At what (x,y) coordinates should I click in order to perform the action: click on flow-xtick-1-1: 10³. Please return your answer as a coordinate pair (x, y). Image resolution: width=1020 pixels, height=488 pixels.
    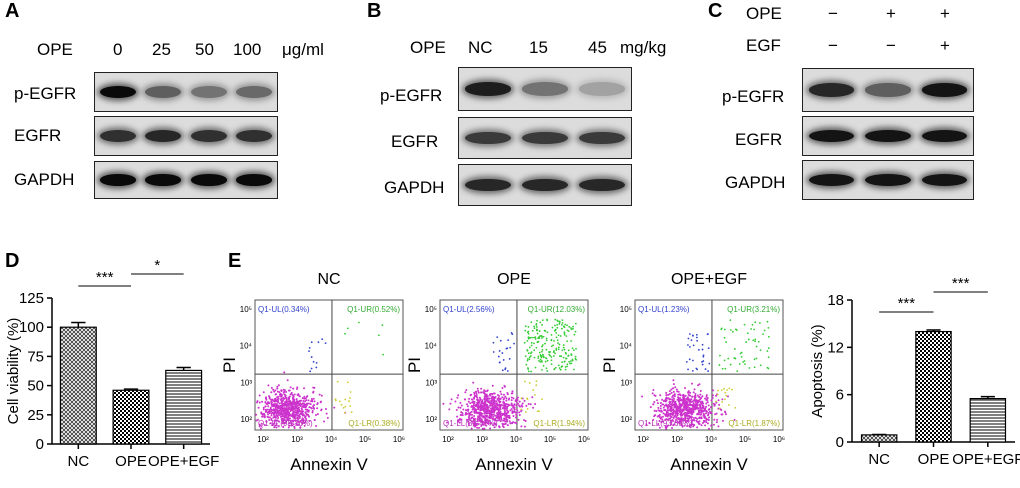
    Looking at the image, I should click on (482, 439).